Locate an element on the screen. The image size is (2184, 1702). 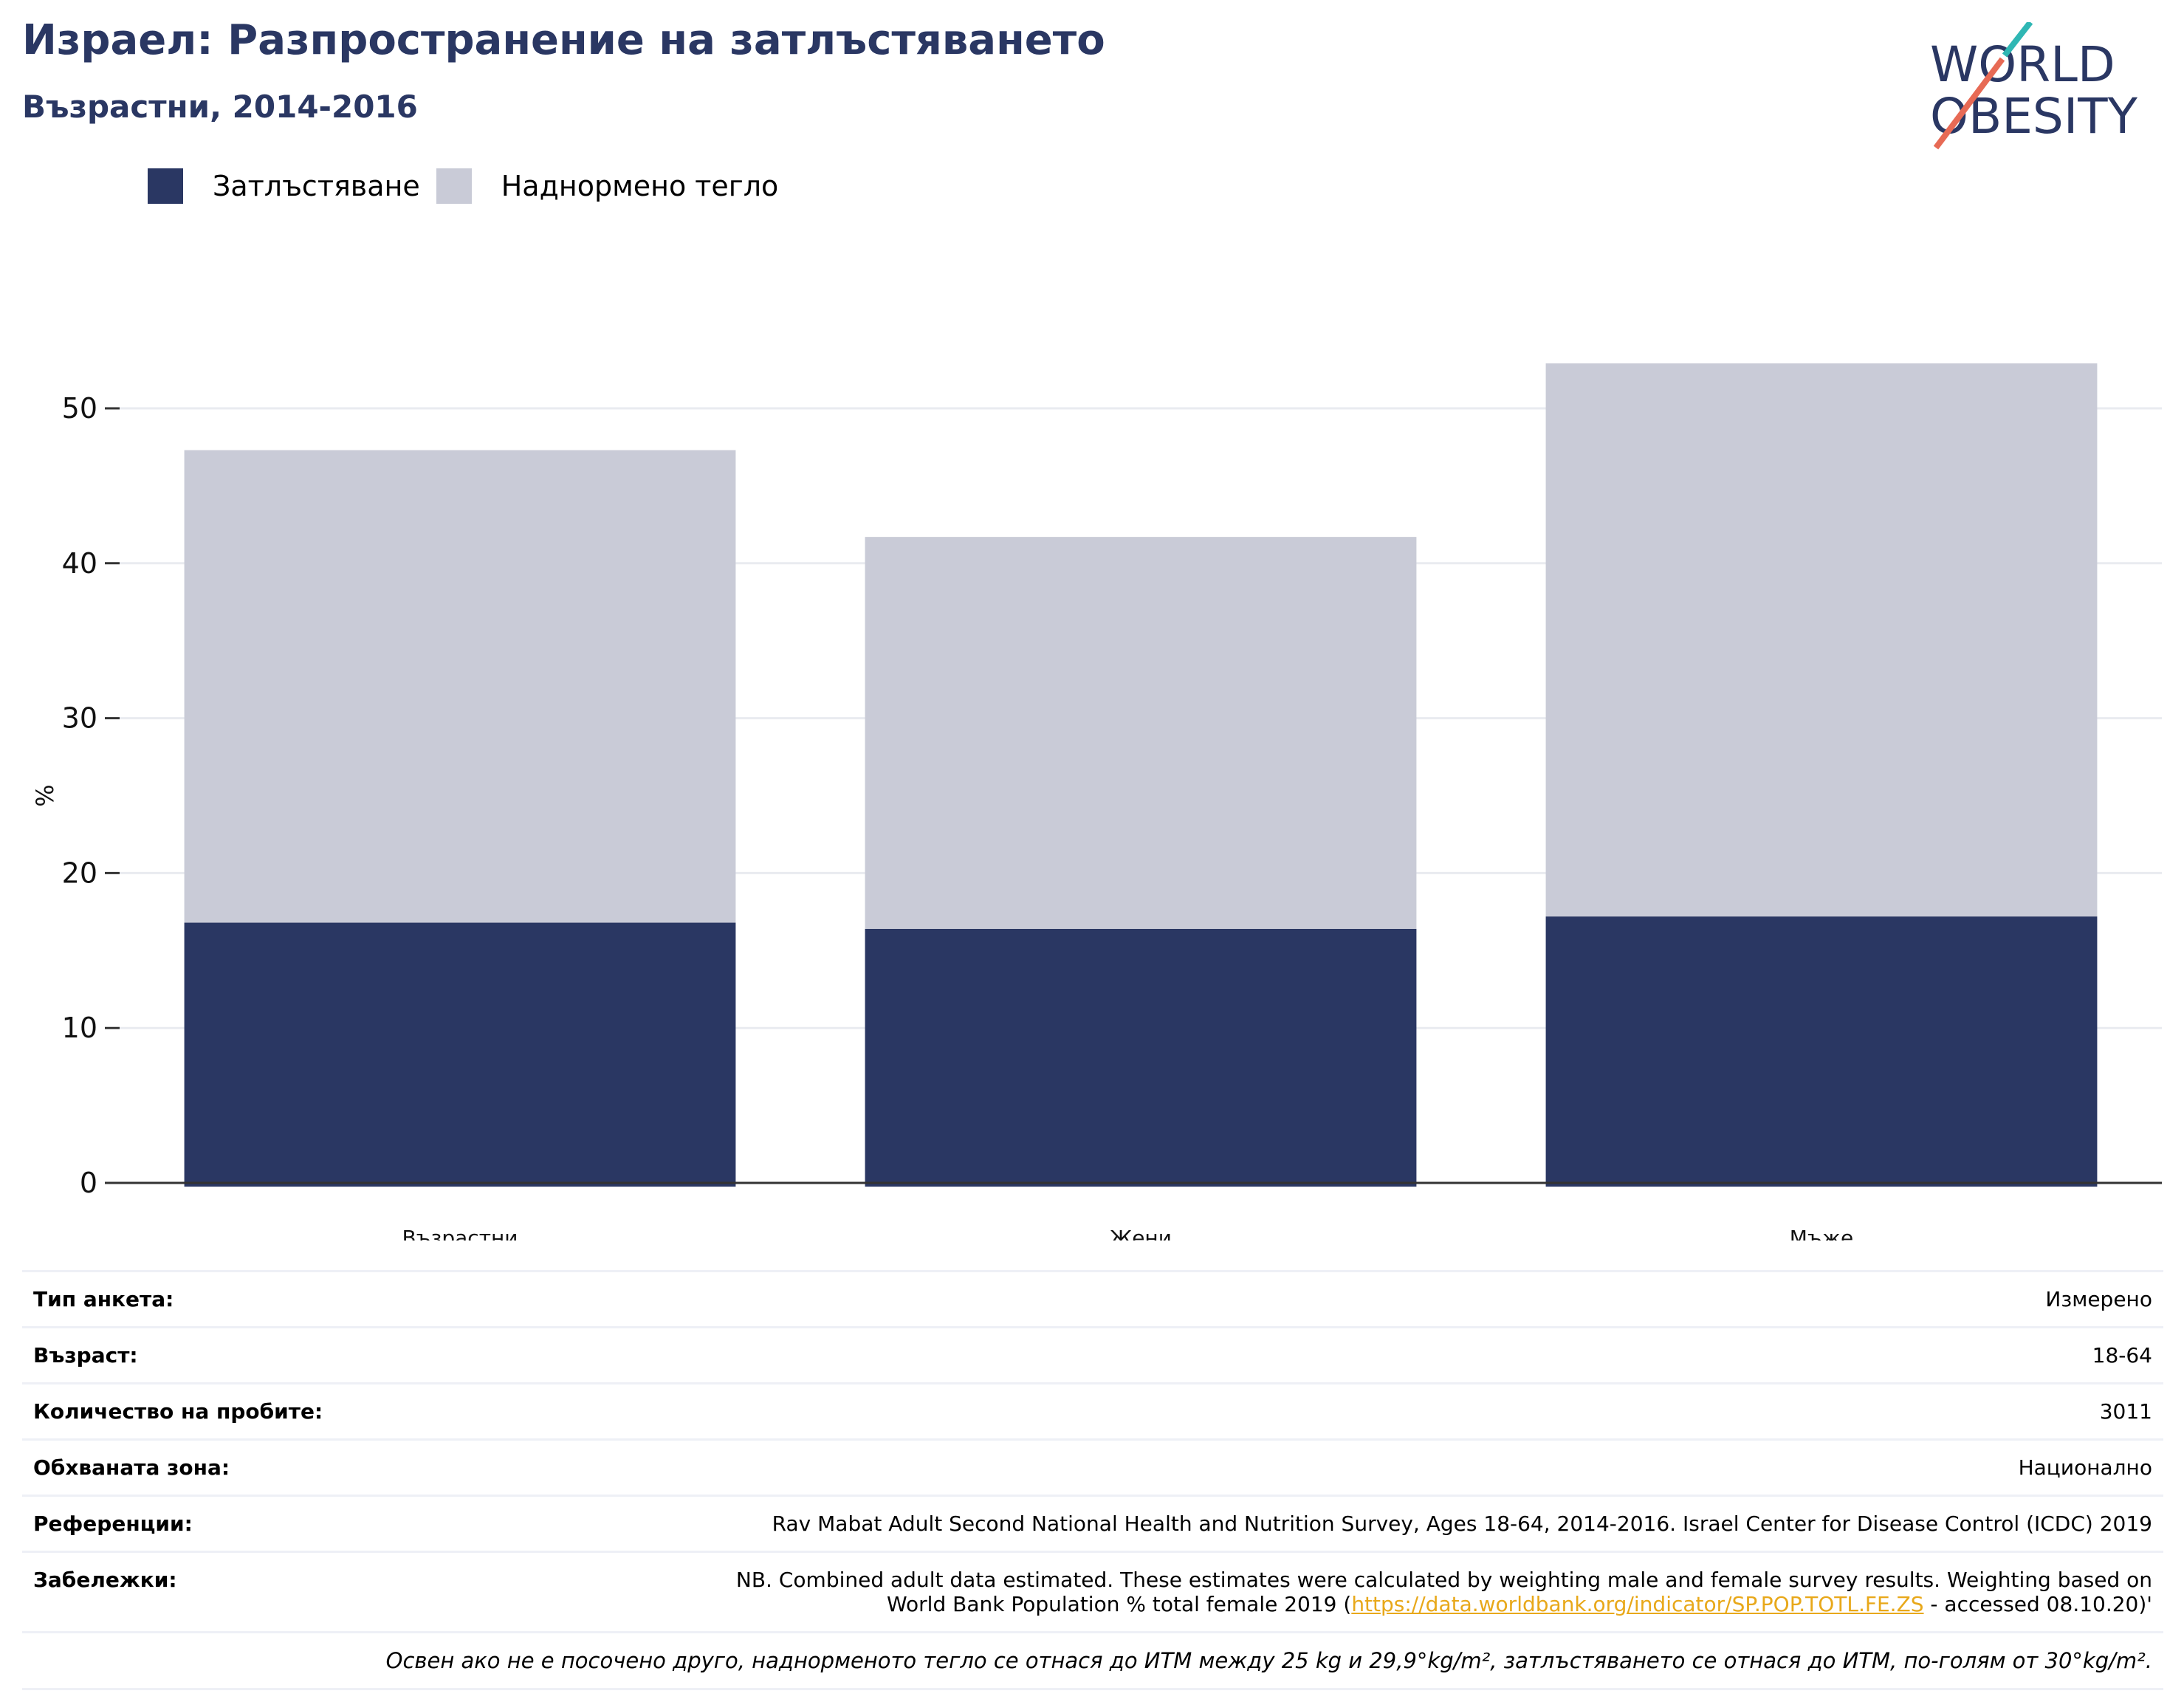
legend-item-overweight: Наднормено тегло is located at coordinates (607, 186).